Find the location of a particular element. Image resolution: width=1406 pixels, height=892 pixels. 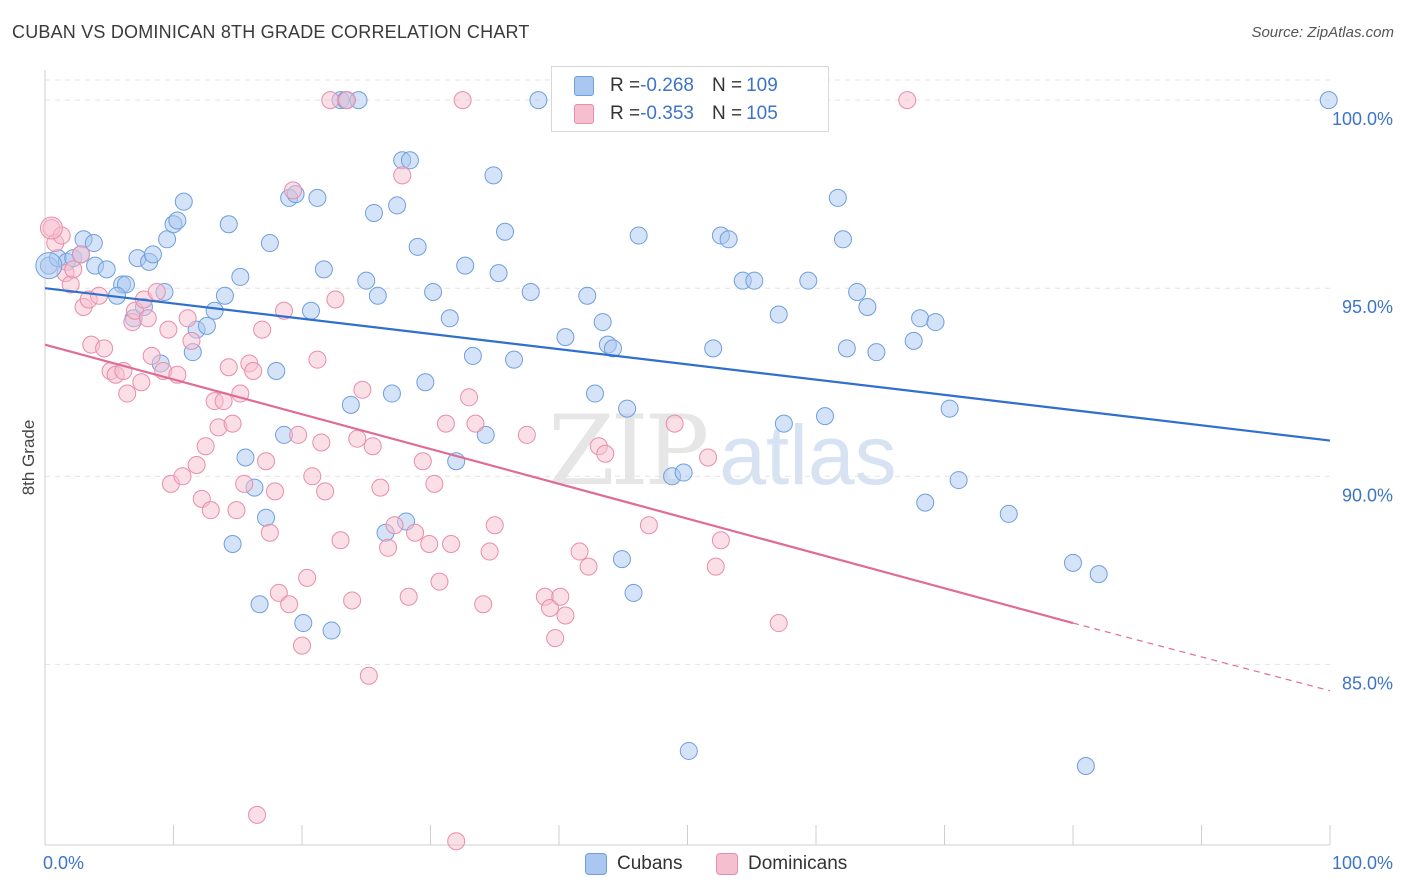

bottom-legend-dominicans: Dominicans is located at coordinates (781, 864).